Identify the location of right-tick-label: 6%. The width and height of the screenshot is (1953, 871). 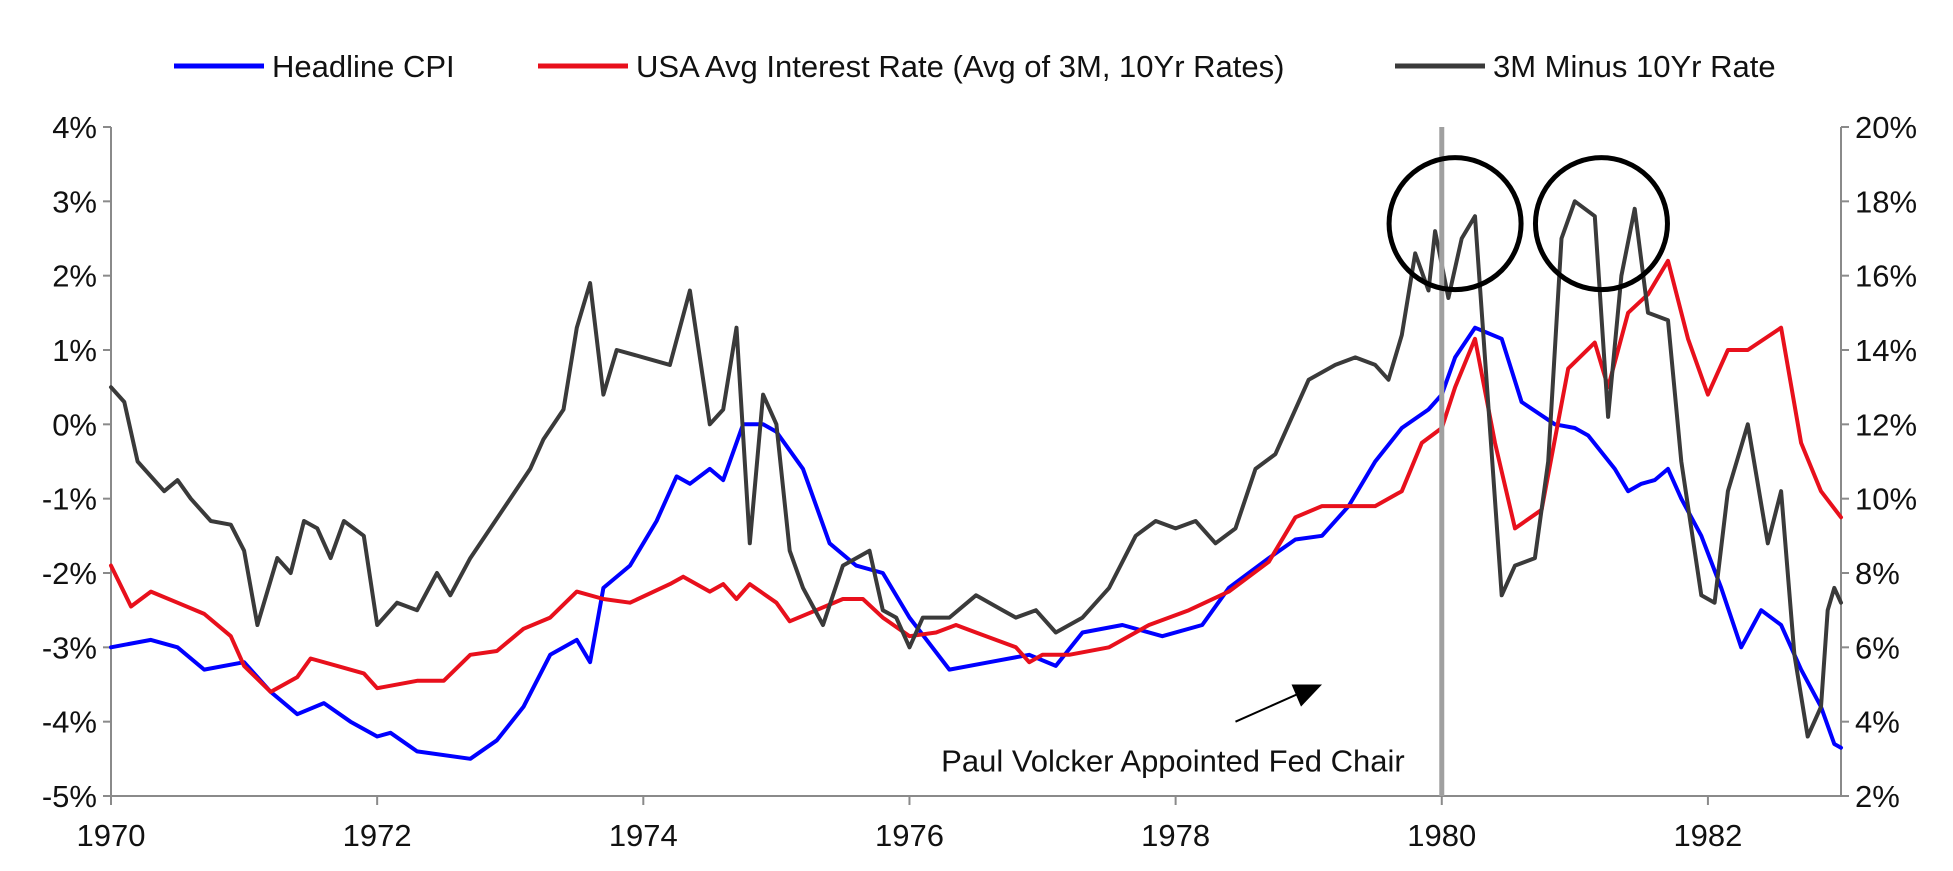
(1877, 647).